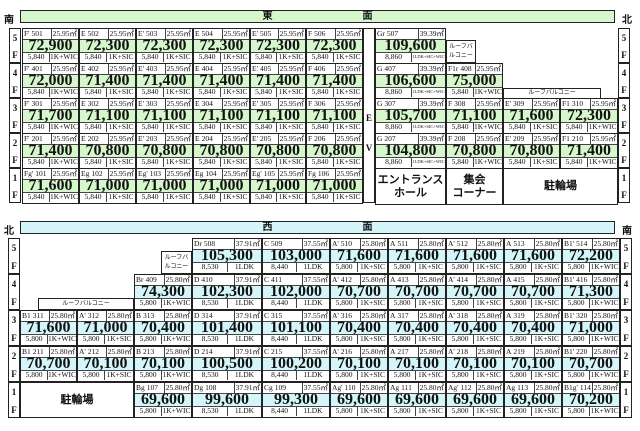 This screenshot has height=431, width=640. Describe the element at coordinates (48, 328) in the screenshot. I see `unit-cell: B1 311 25.80㎡ 71,600 5,800 1K+WIC` at that location.